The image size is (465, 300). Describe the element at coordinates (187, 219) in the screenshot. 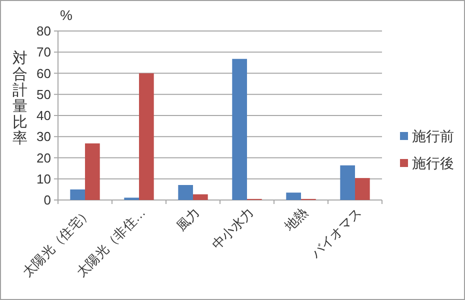

I see `x-tick-label: 風力` at that location.